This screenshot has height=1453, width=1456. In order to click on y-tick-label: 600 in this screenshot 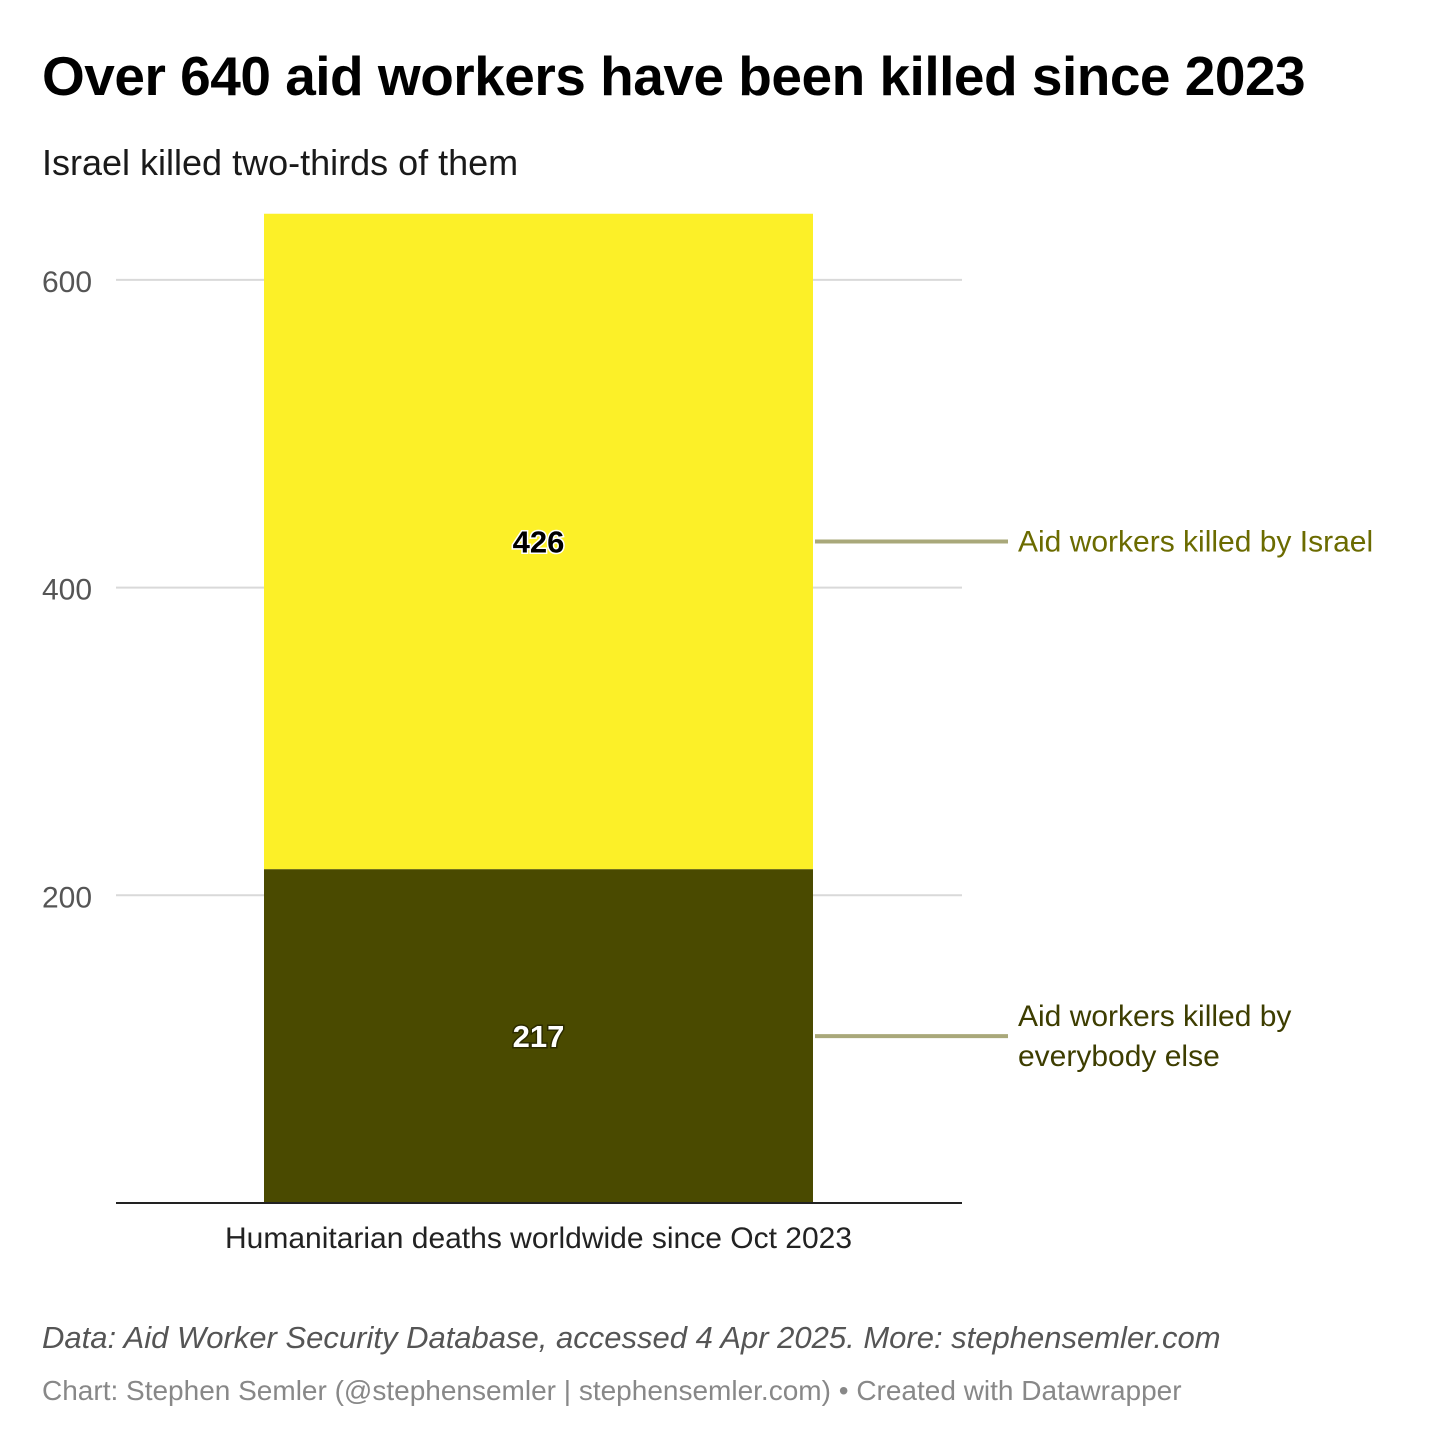, I will do `click(67, 282)`.